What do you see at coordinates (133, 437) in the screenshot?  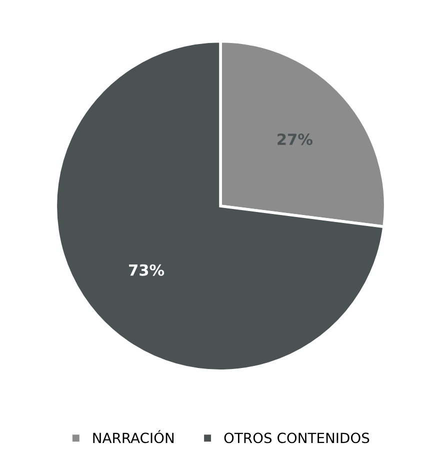 I see `legend-label: NARRACIÓN` at bounding box center [133, 437].